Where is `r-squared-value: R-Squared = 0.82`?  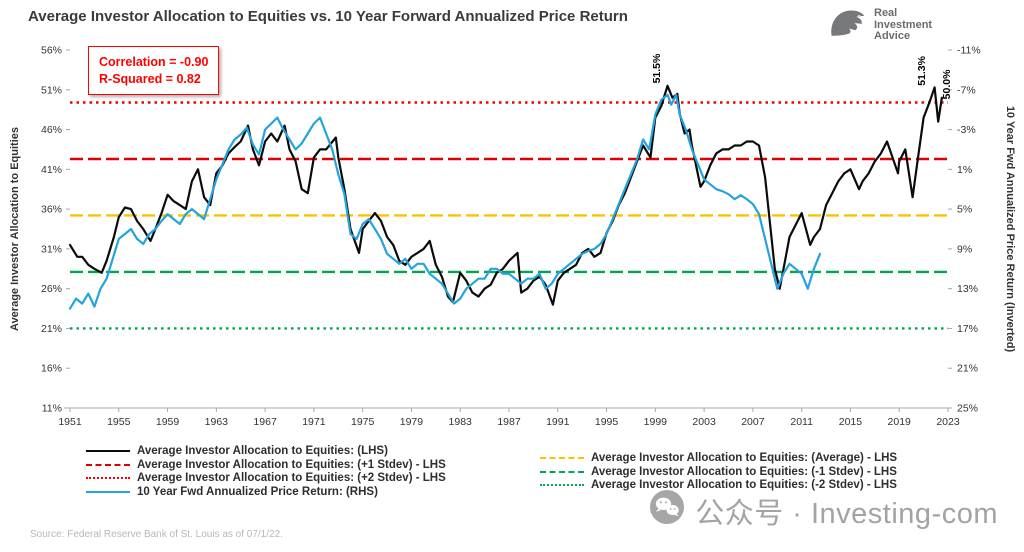 r-squared-value: R-Squared = 0.82 is located at coordinates (150, 79).